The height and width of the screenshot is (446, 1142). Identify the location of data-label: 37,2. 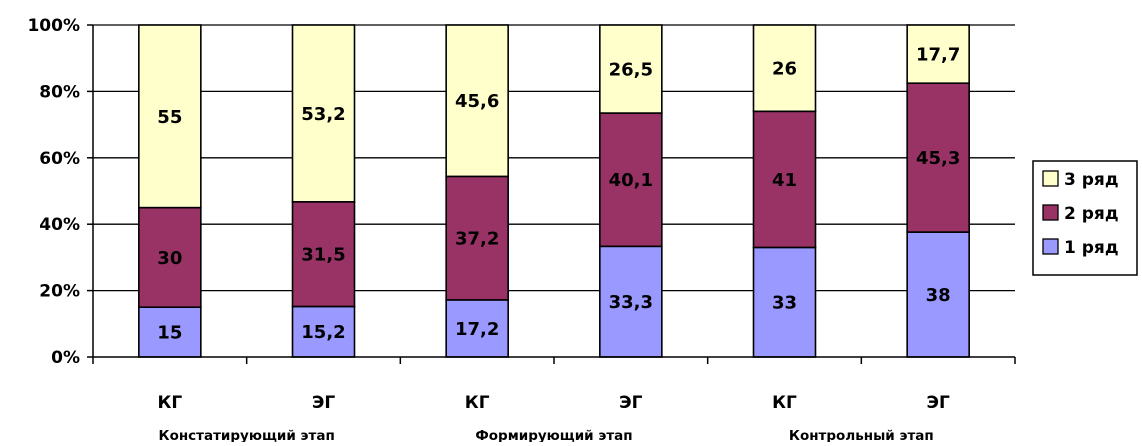
(477, 239).